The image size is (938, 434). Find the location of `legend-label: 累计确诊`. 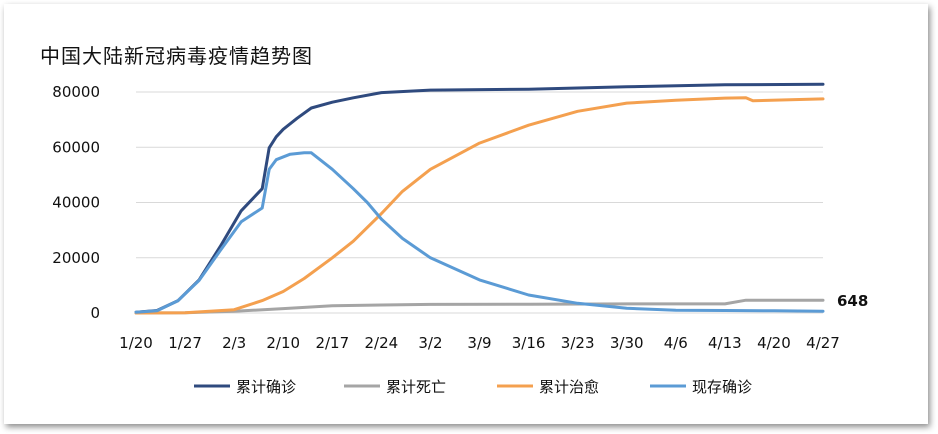

legend-label: 累计确诊 is located at coordinates (266, 387).